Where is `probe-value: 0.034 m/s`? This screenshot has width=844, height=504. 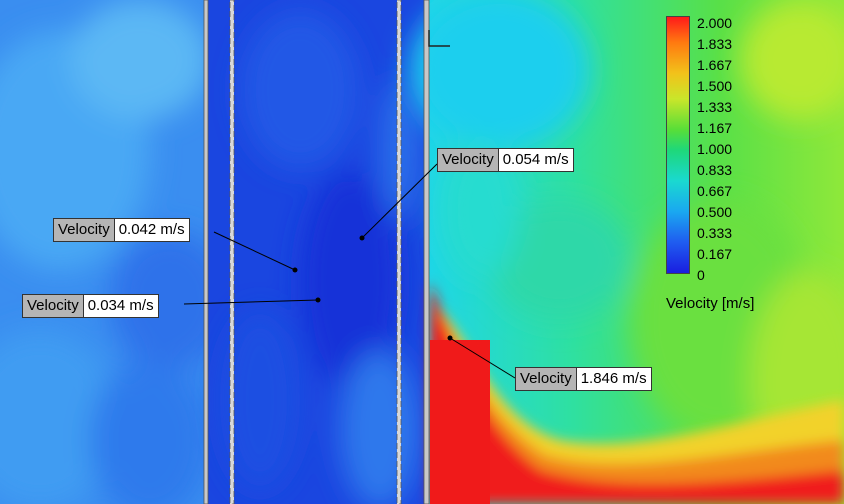
probe-value: 0.034 m/s is located at coordinates (120, 306).